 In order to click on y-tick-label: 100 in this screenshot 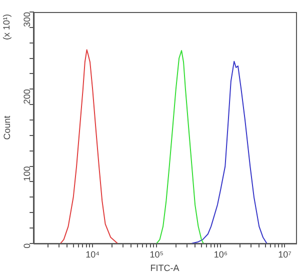, I will do `click(27, 174)`.